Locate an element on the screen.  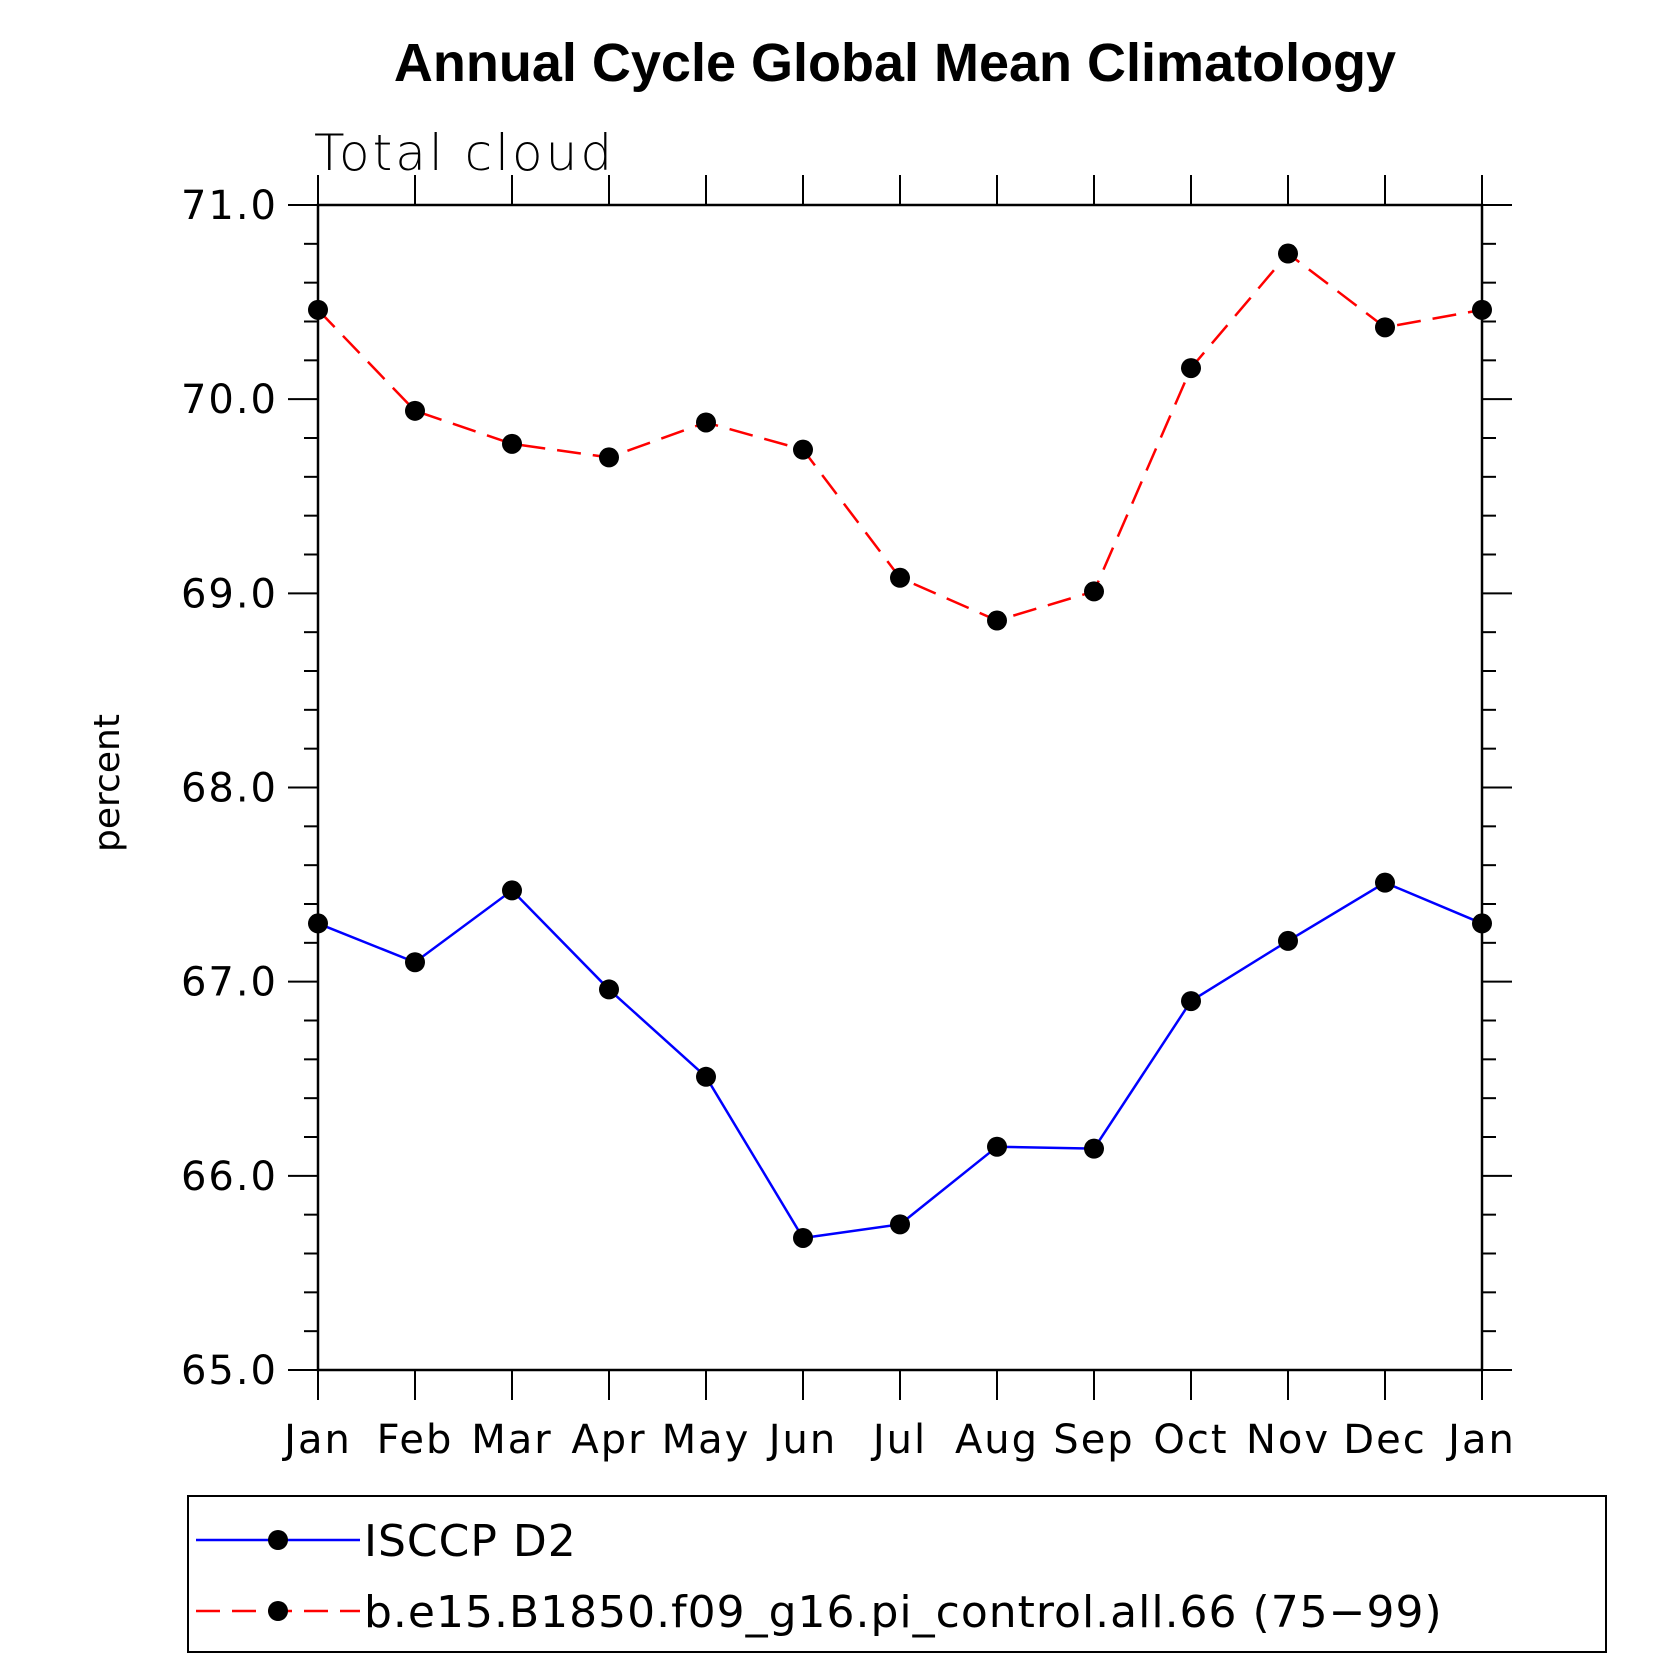
y-axis-label: percent is located at coordinates (107, 783).